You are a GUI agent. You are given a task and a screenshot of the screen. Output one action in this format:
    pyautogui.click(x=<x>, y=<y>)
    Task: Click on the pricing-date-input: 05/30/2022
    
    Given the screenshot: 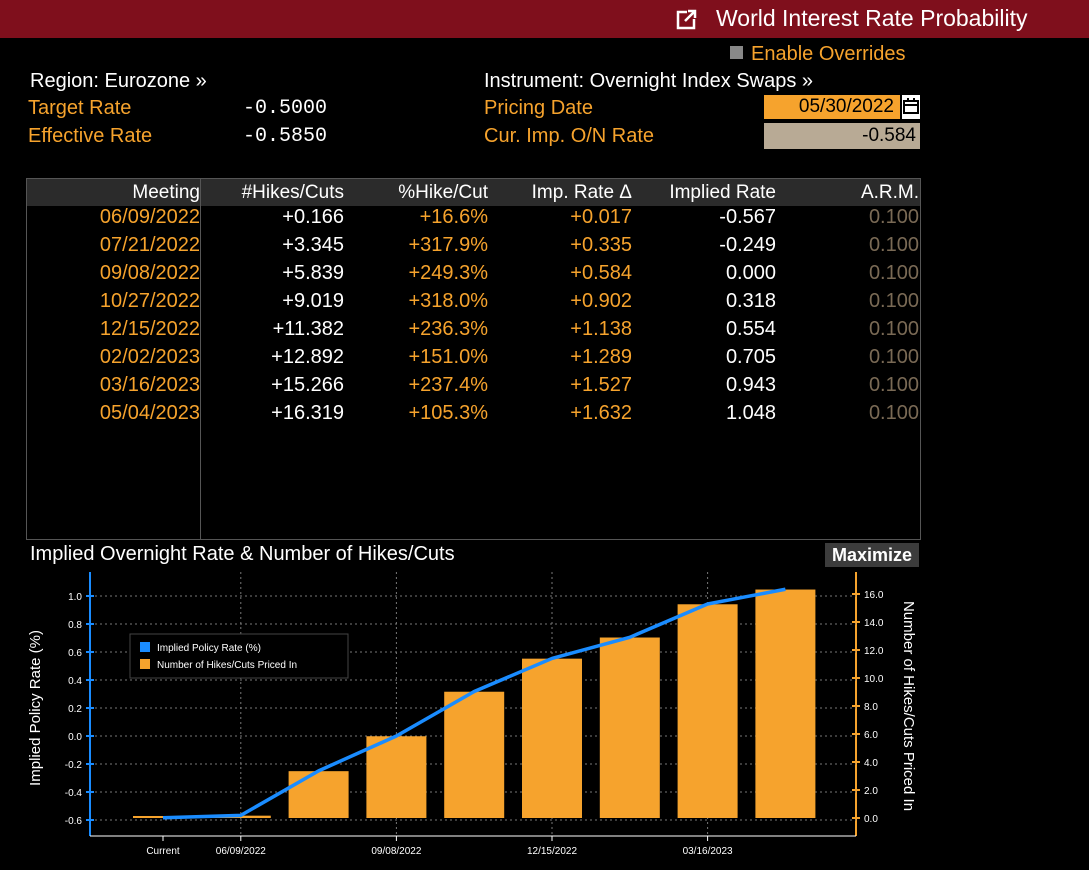 What is the action you would take?
    pyautogui.click(x=832, y=107)
    